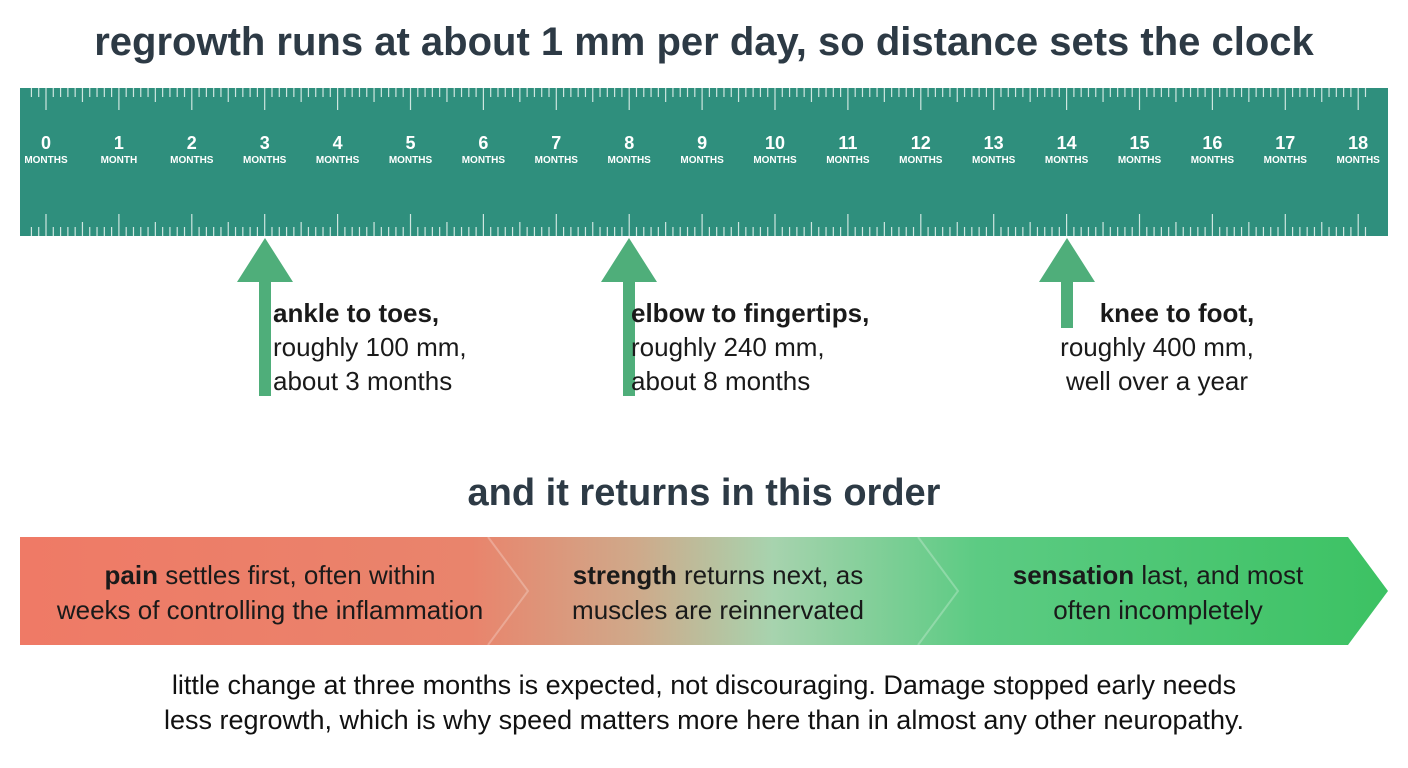  What do you see at coordinates (265, 143) in the screenshot?
I see `ruler-number: 3` at bounding box center [265, 143].